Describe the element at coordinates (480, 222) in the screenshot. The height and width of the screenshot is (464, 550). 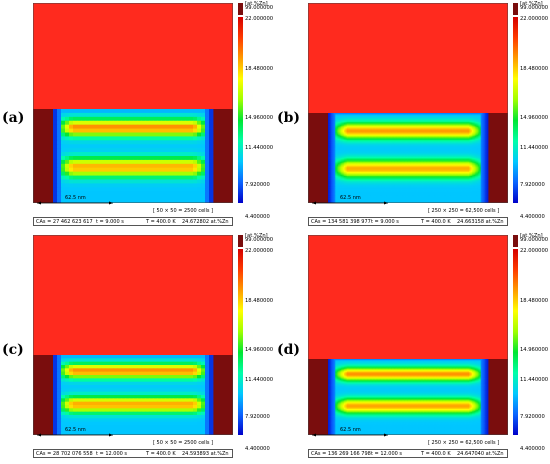
I see `concentration-readout: 24.663158 at.%Zn` at that location.